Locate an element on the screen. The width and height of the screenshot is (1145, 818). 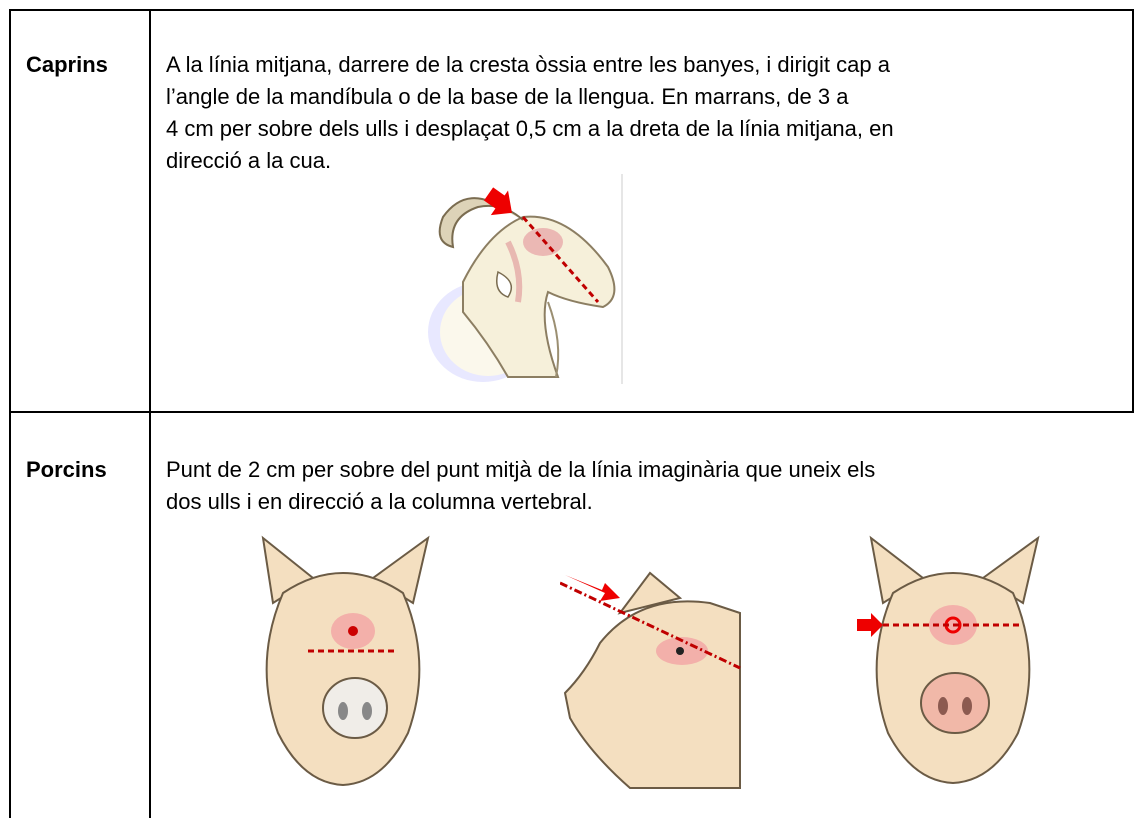
row-label: Caprins is located at coordinates (67, 64).